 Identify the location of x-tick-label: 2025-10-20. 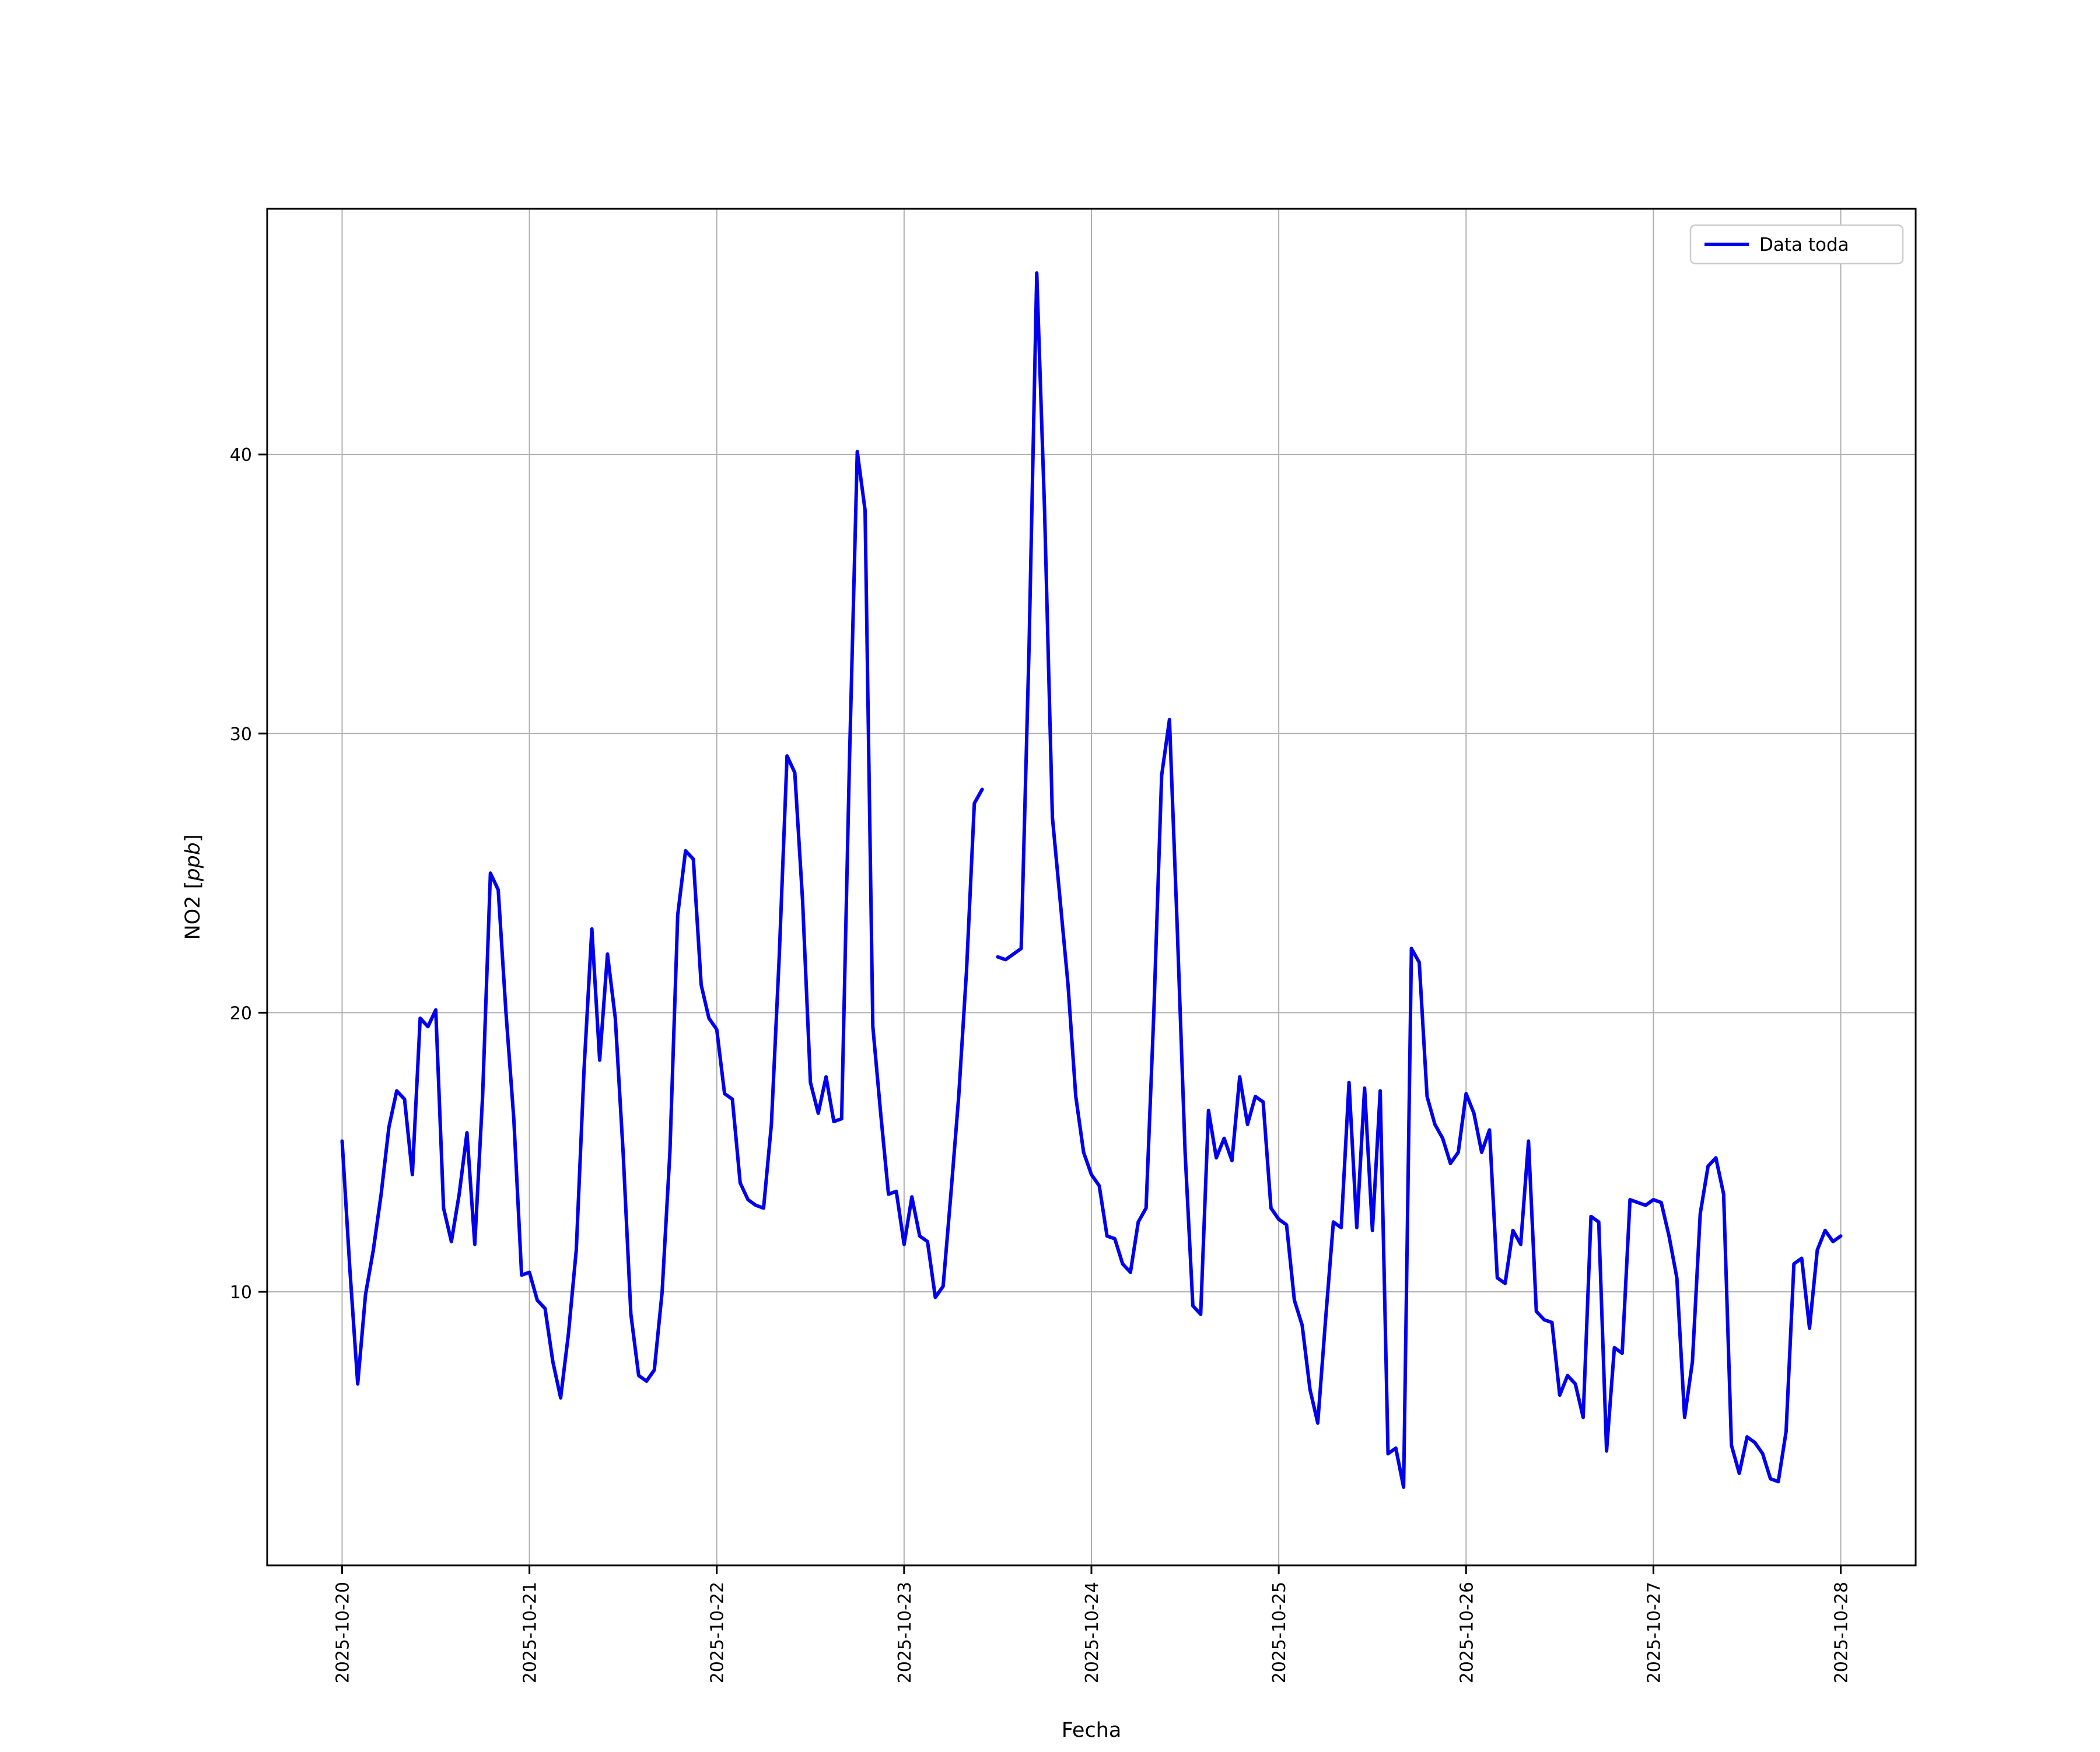
(342, 1632).